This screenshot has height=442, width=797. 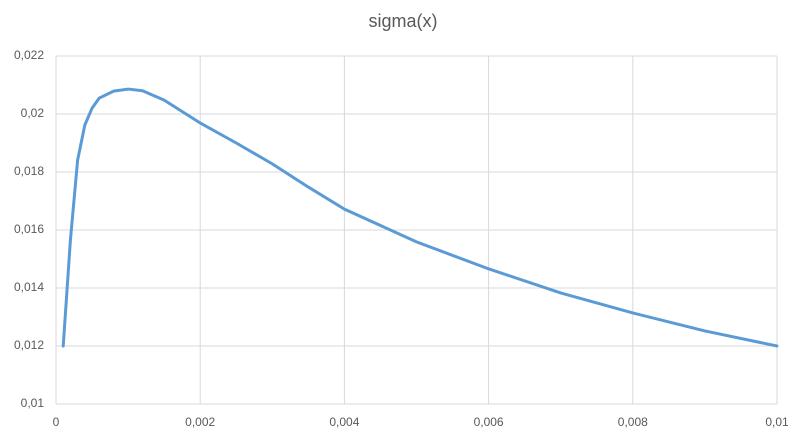 What do you see at coordinates (33, 113) in the screenshot?
I see `y-tick-label: 0,02` at bounding box center [33, 113].